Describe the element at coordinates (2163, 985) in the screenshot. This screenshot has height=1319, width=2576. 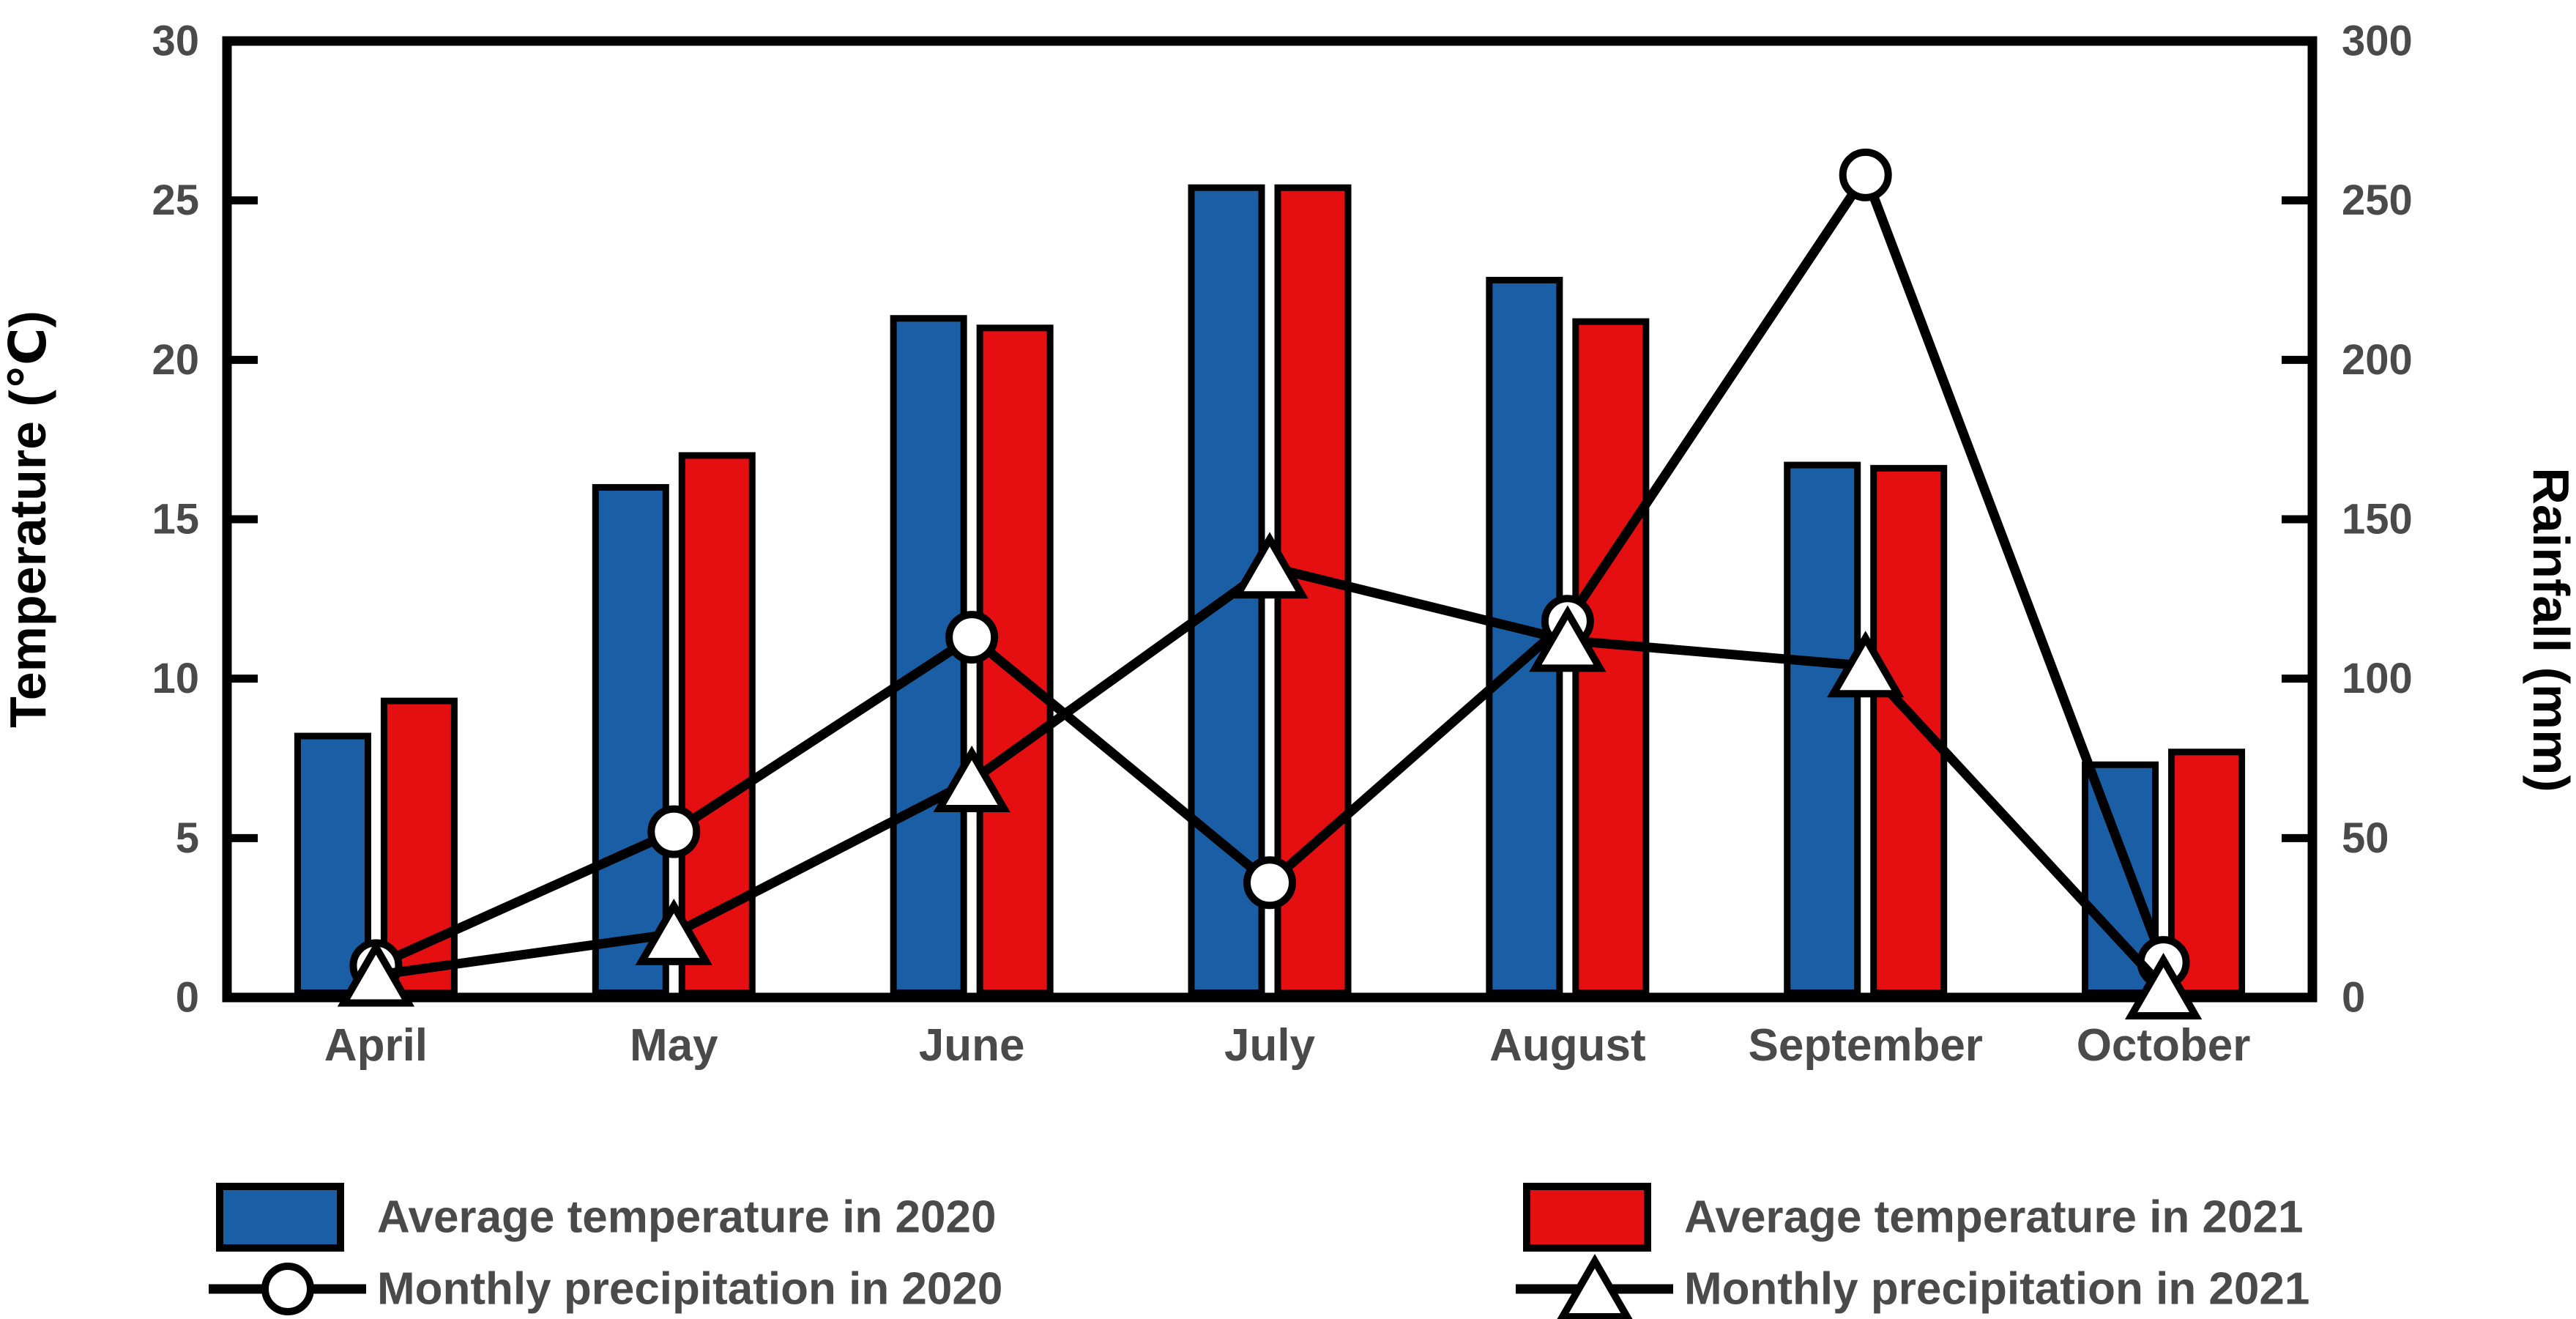
I see `marker-triangle-october` at that location.